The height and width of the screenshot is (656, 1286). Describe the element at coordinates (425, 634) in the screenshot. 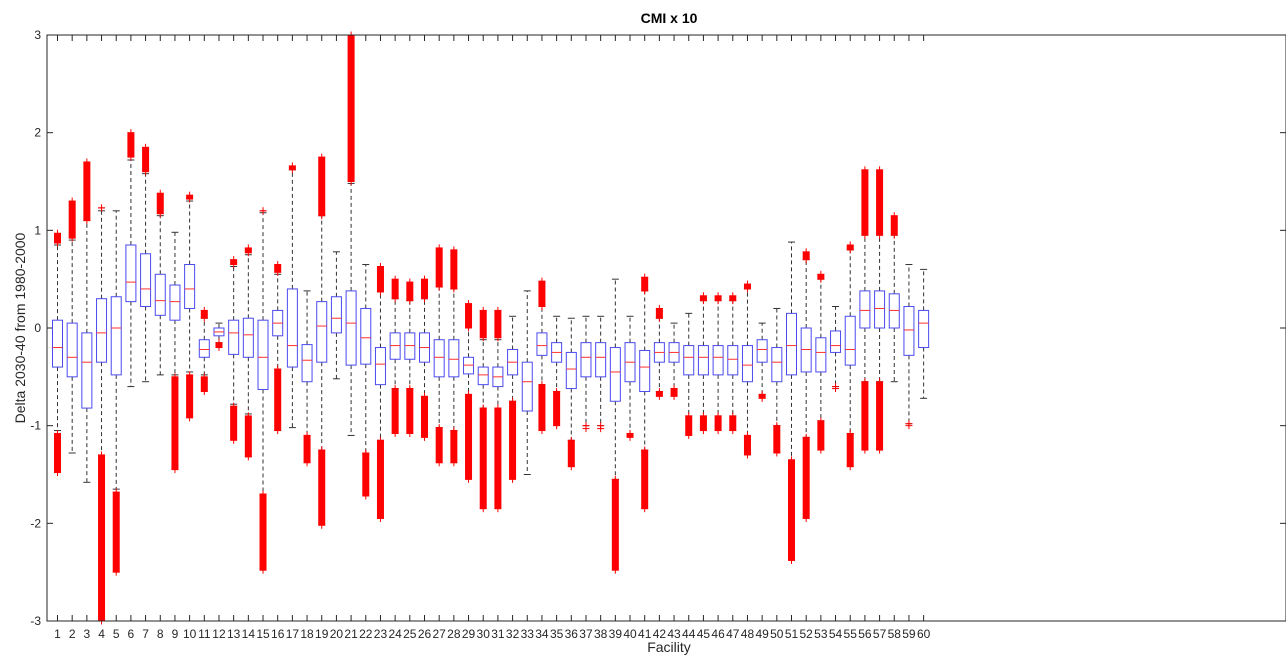

I see `x-tick-label: 26` at that location.